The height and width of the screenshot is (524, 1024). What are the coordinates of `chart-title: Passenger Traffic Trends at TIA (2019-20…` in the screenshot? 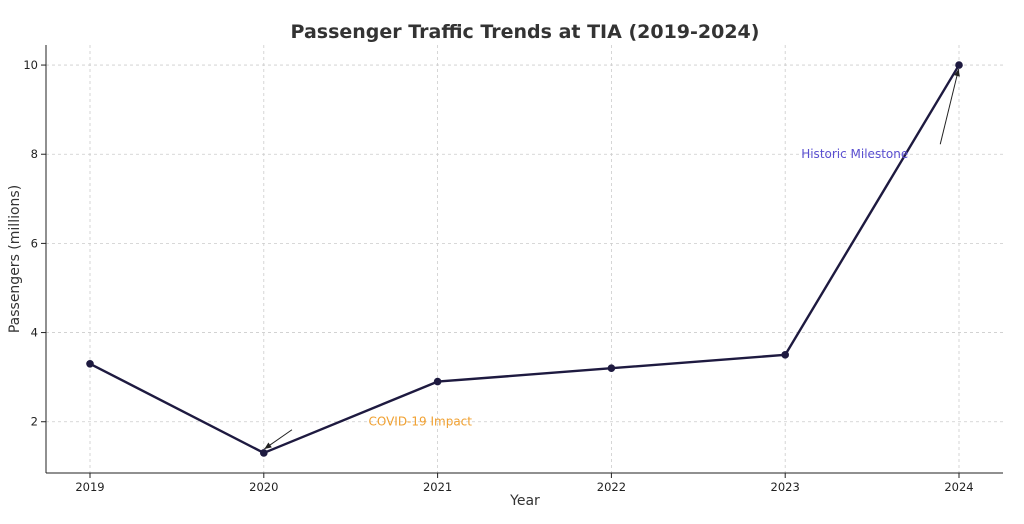 It's located at (525, 32).